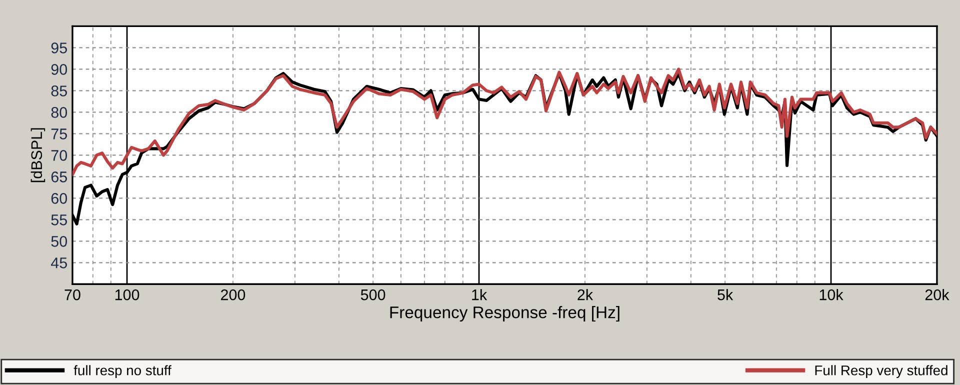  I want to click on y-tick-label: 55, so click(59, 220).